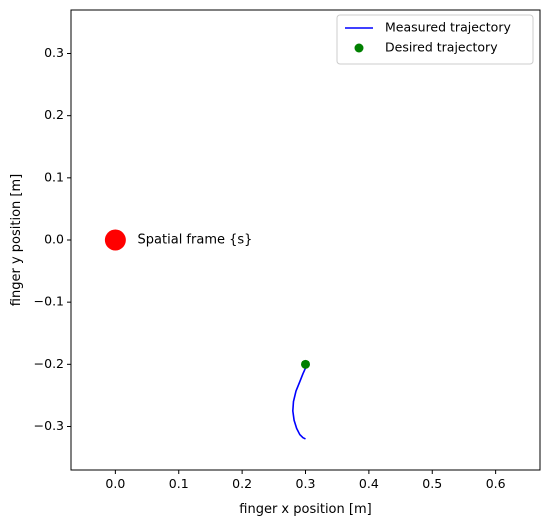  What do you see at coordinates (305, 509) in the screenshot?
I see `x-axis-label: finger x position [m]` at bounding box center [305, 509].